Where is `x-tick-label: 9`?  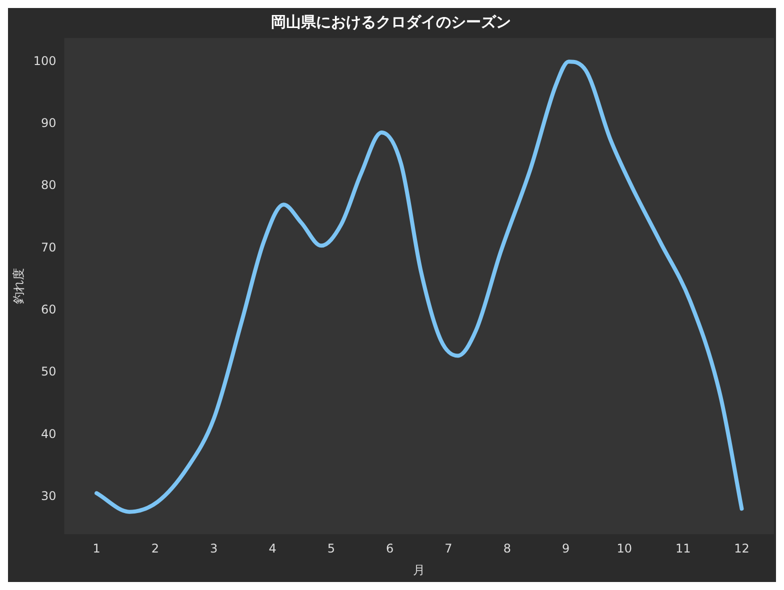
x-tick-label: 9 is located at coordinates (566, 549).